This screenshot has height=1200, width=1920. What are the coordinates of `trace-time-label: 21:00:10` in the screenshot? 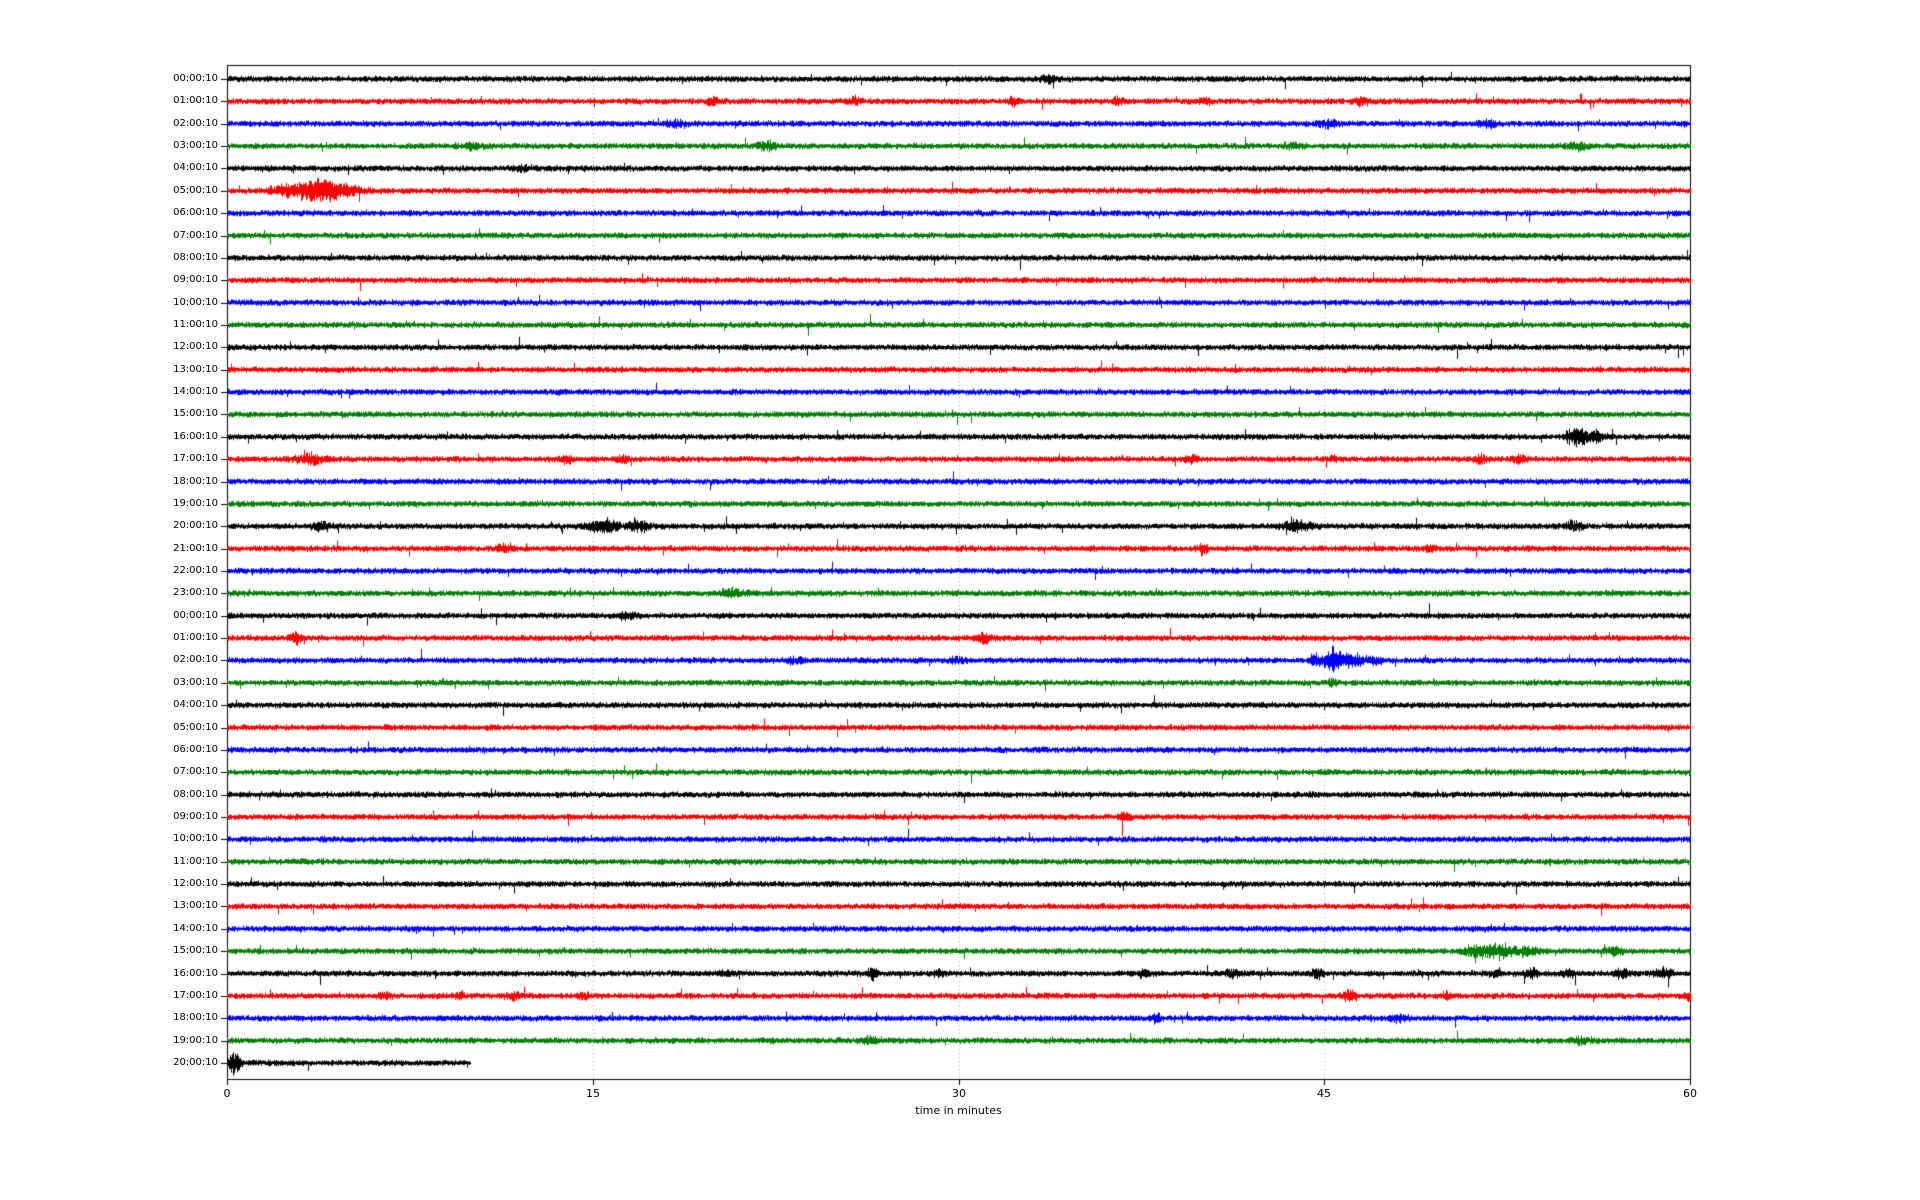 It's located at (195, 548).